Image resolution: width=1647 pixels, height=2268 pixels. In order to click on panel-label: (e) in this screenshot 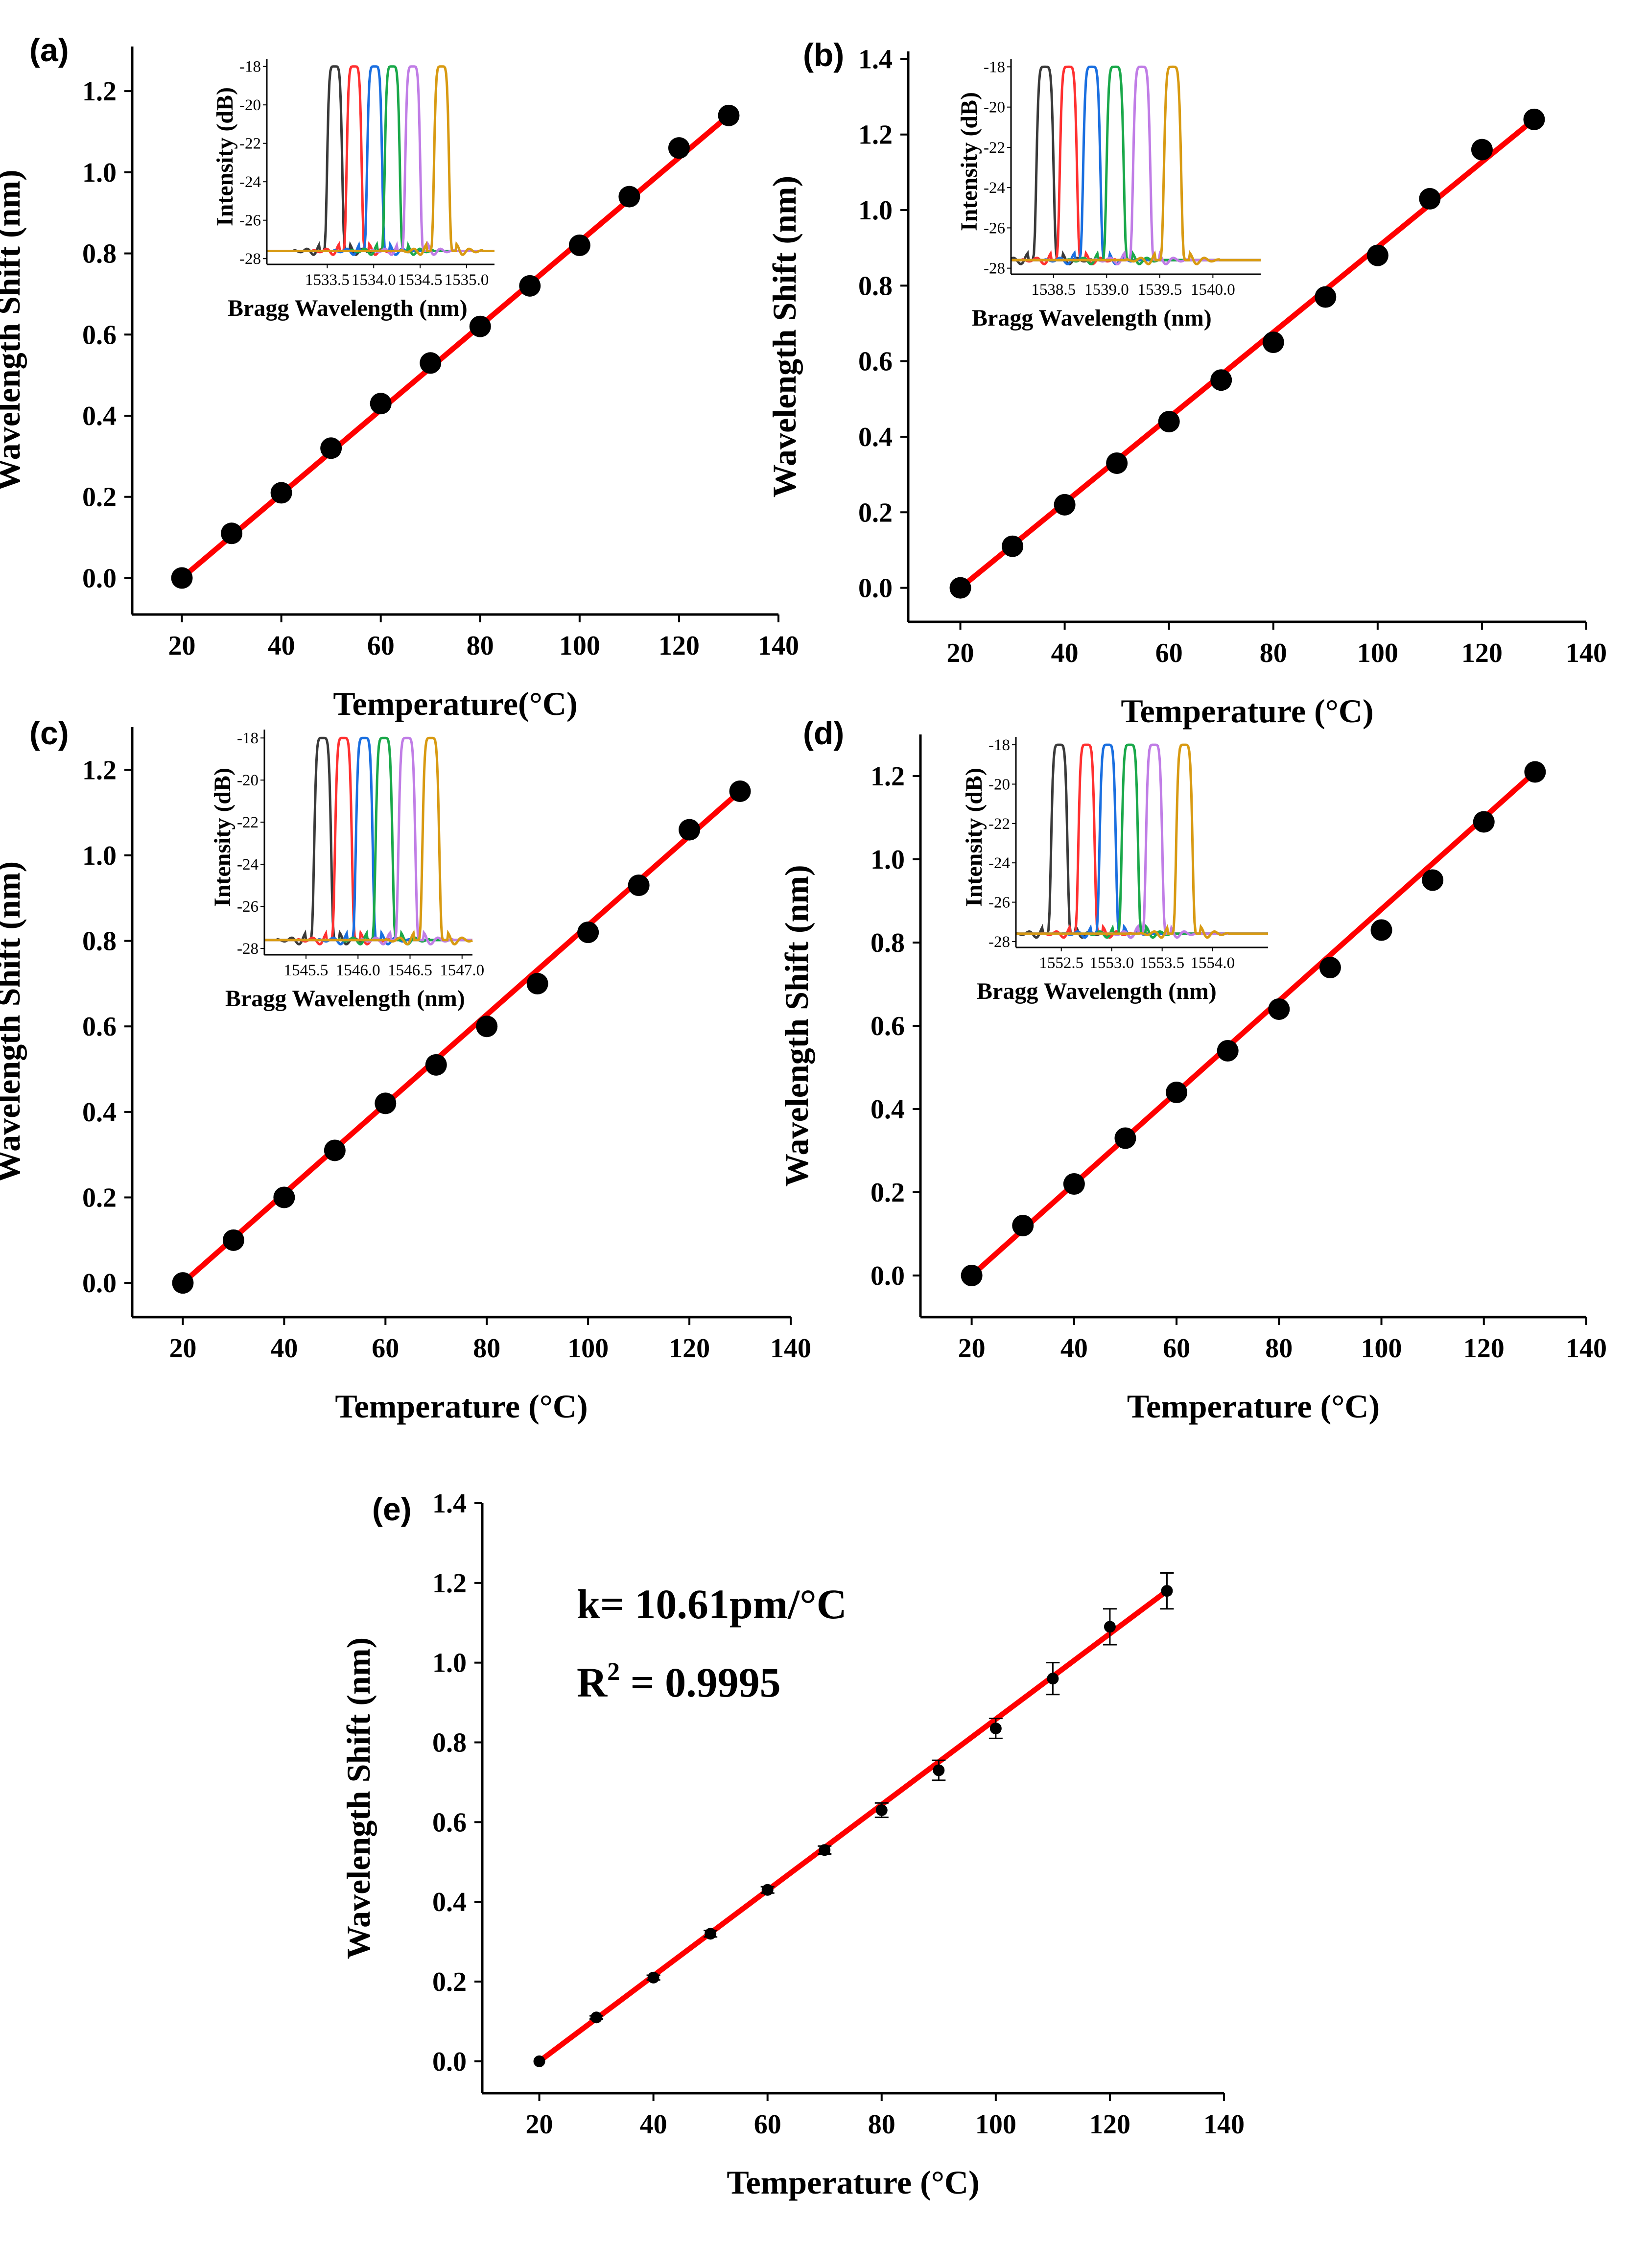, I will do `click(392, 1509)`.